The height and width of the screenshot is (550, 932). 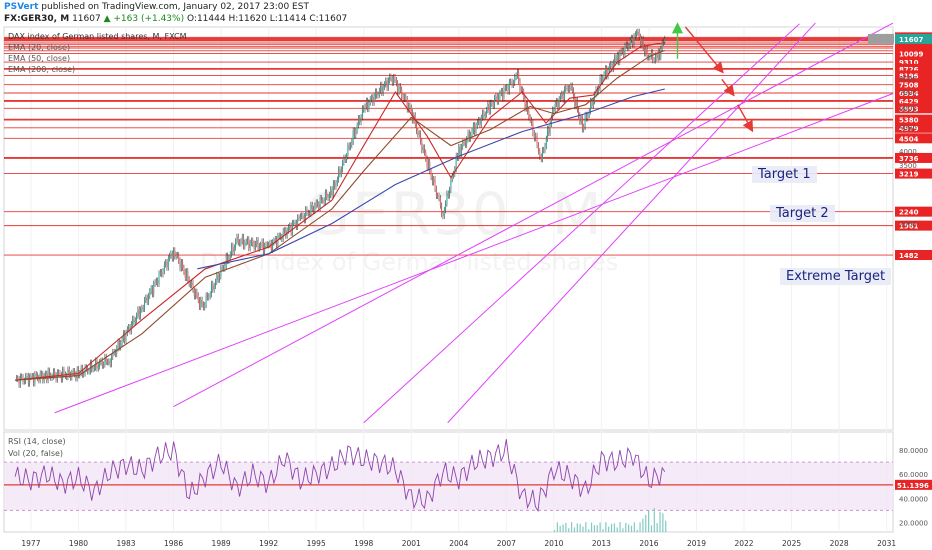 I want to click on legend-ema50: EMA (50, close), so click(x=39, y=58).